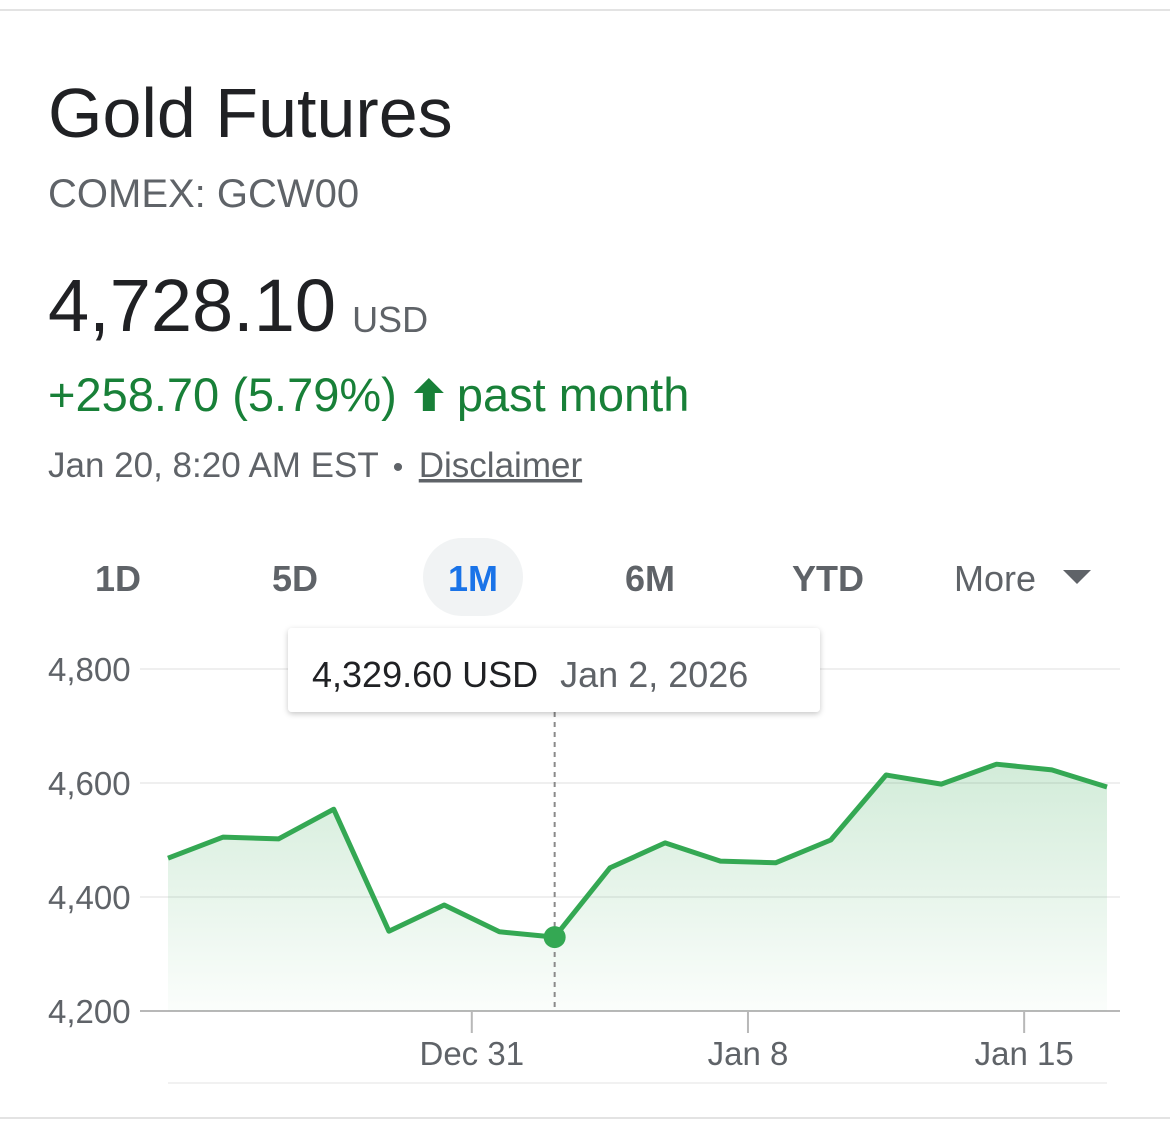  I want to click on y-tick-label: 4,200, so click(89, 1011).